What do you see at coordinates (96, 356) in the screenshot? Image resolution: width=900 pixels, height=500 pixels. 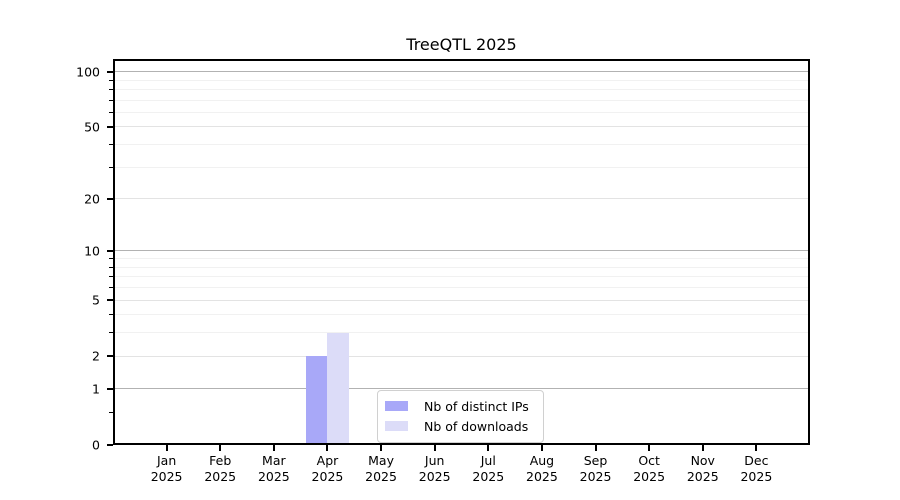 I see `y-tick-label: 2` at bounding box center [96, 356].